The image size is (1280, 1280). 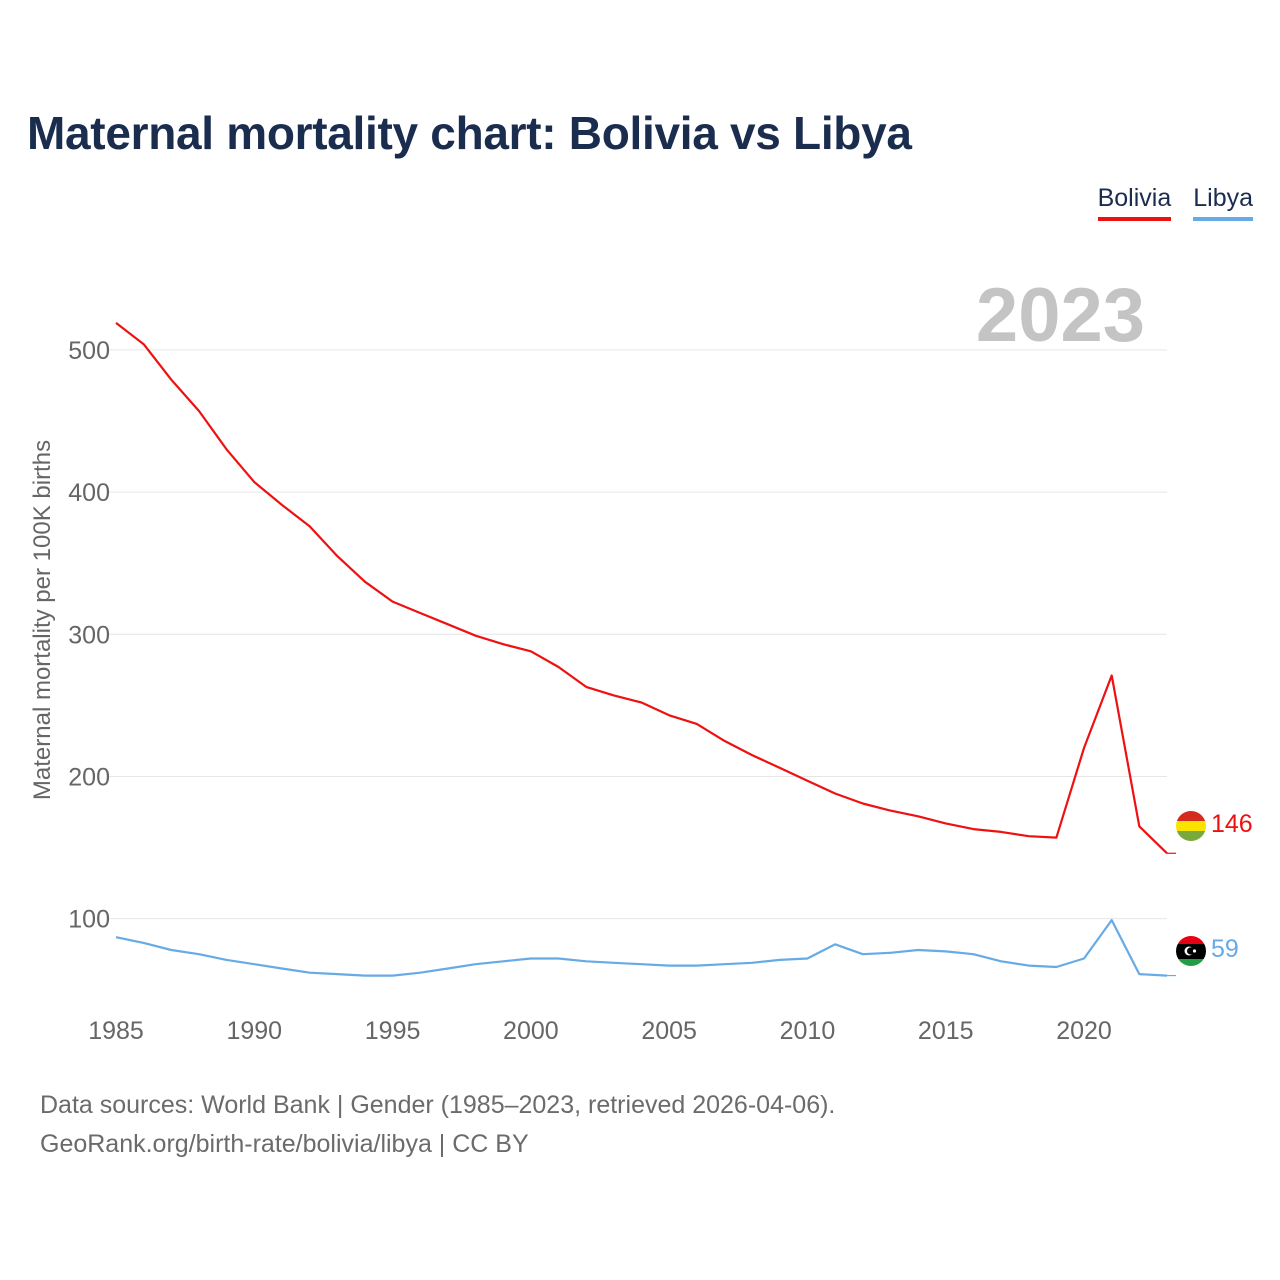 What do you see at coordinates (1134, 202) in the screenshot?
I see `legend-item-bolivia: Bolivia` at bounding box center [1134, 202].